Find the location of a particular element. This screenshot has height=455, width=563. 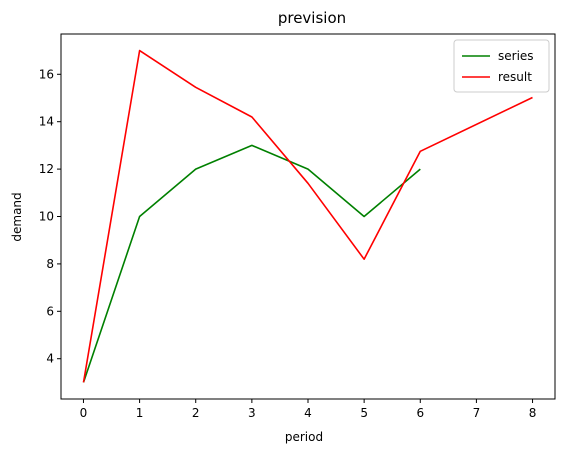

legend: series result is located at coordinates (501, 66).